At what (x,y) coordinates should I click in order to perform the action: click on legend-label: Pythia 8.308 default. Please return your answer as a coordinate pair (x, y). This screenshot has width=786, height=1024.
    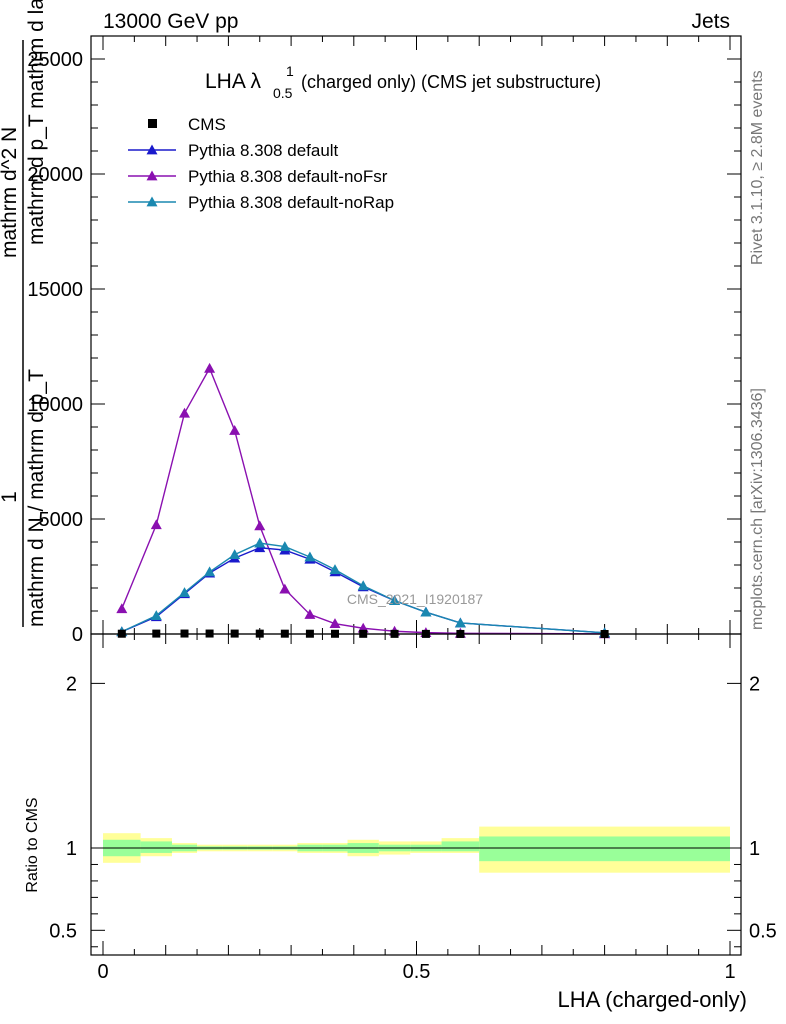
    Looking at the image, I should click on (263, 150).